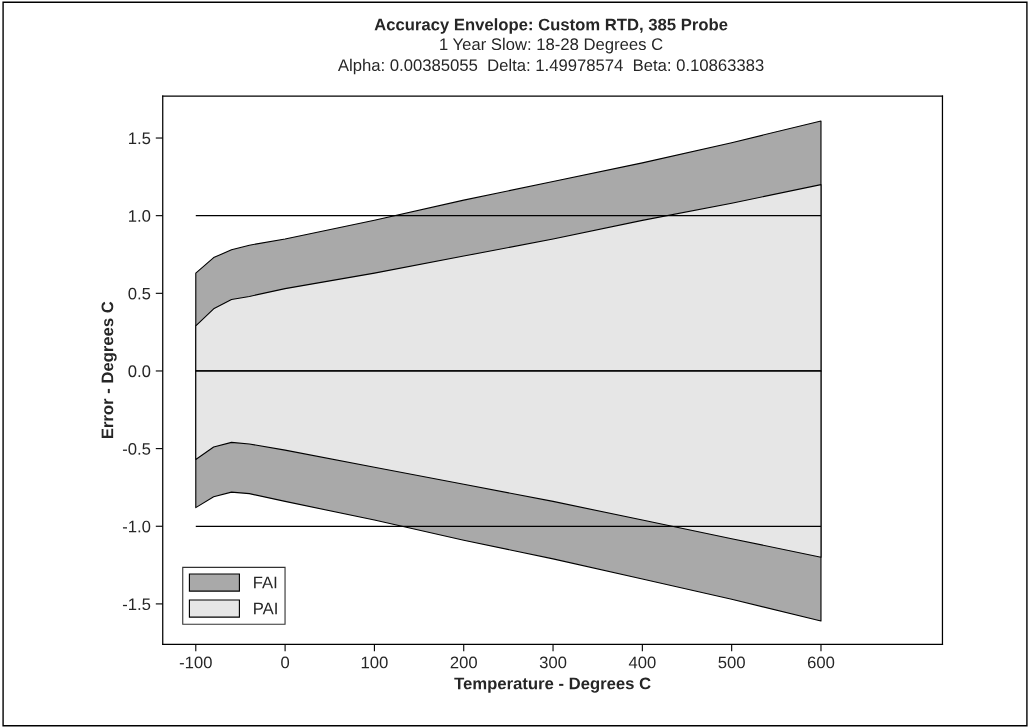 This screenshot has width=1030, height=728. I want to click on y-tick-label: 1.5, so click(140, 138).